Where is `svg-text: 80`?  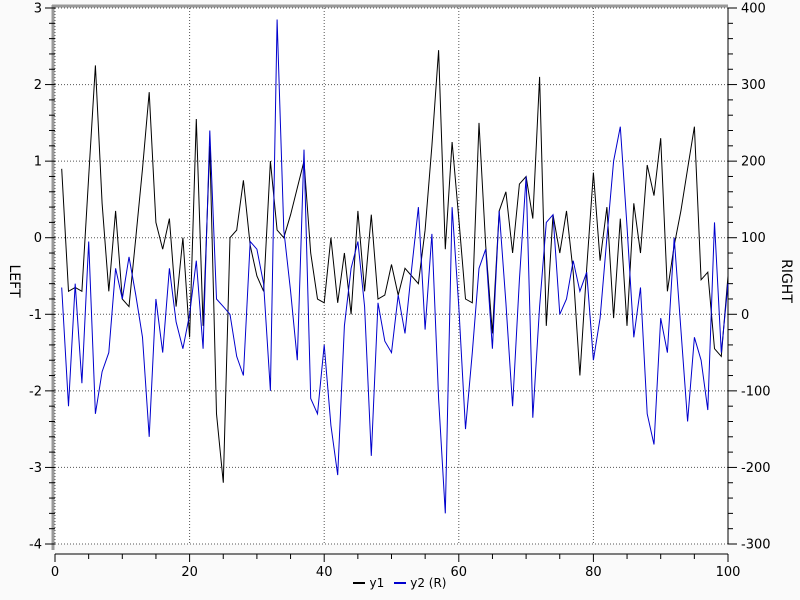 svg-text: 80 is located at coordinates (593, 572).